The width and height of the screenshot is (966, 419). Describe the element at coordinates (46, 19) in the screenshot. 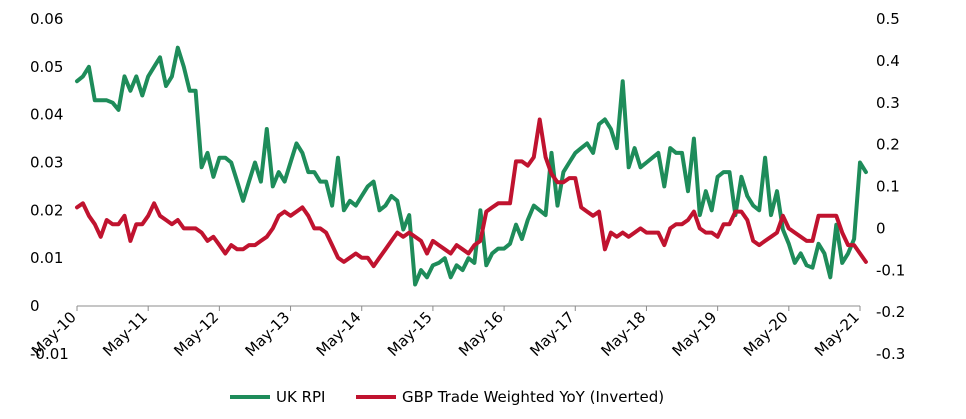

I see `left-tick-label: 0.06` at that location.